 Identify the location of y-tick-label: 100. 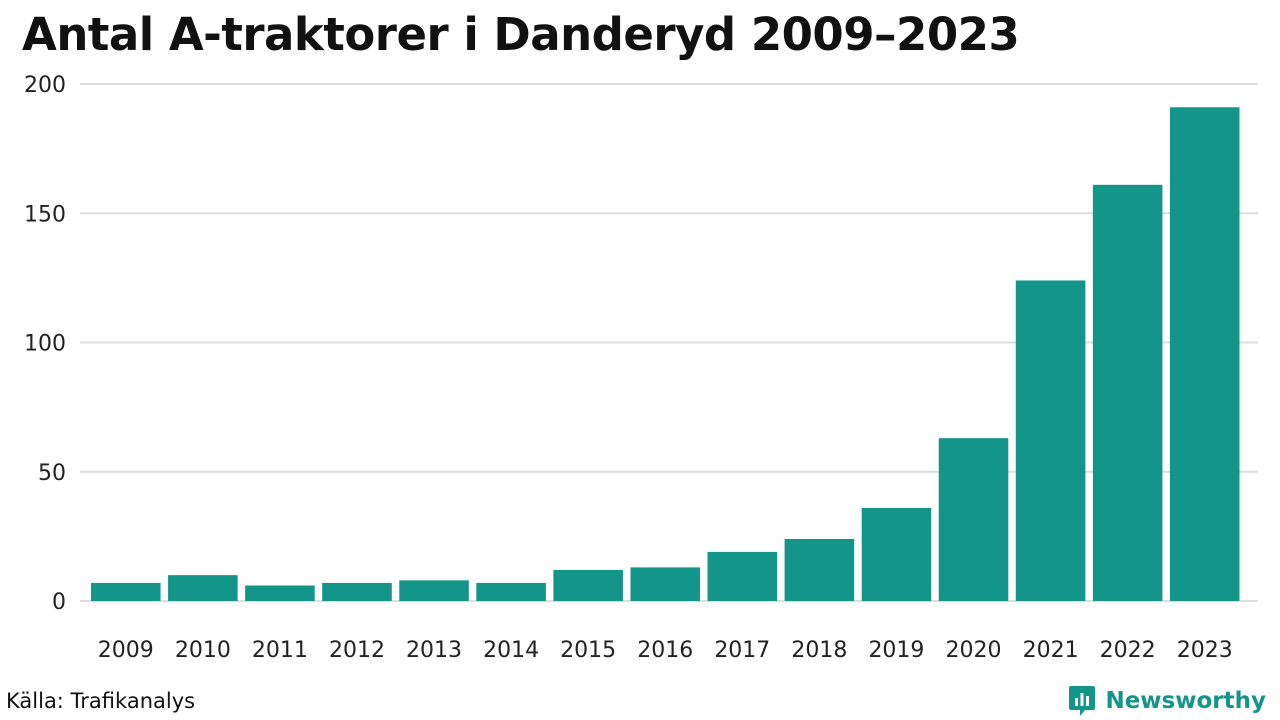
(45, 344).